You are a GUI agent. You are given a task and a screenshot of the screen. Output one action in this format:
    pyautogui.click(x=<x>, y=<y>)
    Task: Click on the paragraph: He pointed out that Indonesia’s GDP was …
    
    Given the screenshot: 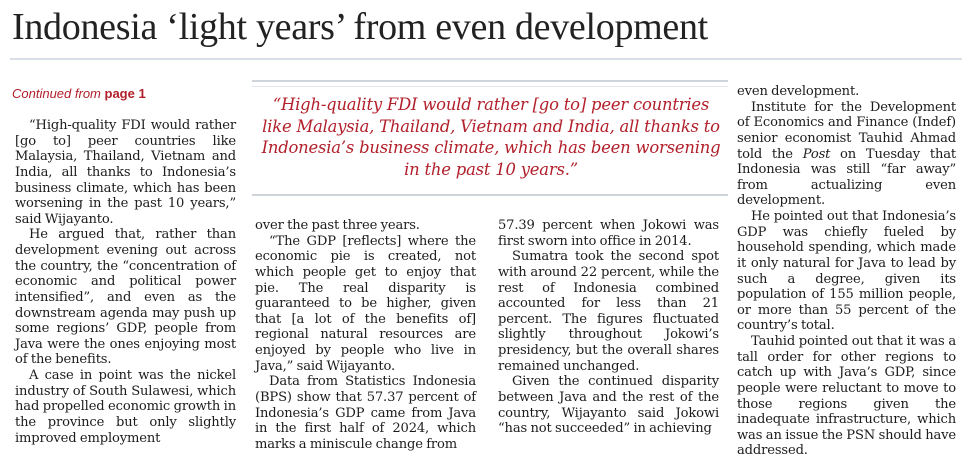 What is the action you would take?
    pyautogui.click(x=846, y=271)
    